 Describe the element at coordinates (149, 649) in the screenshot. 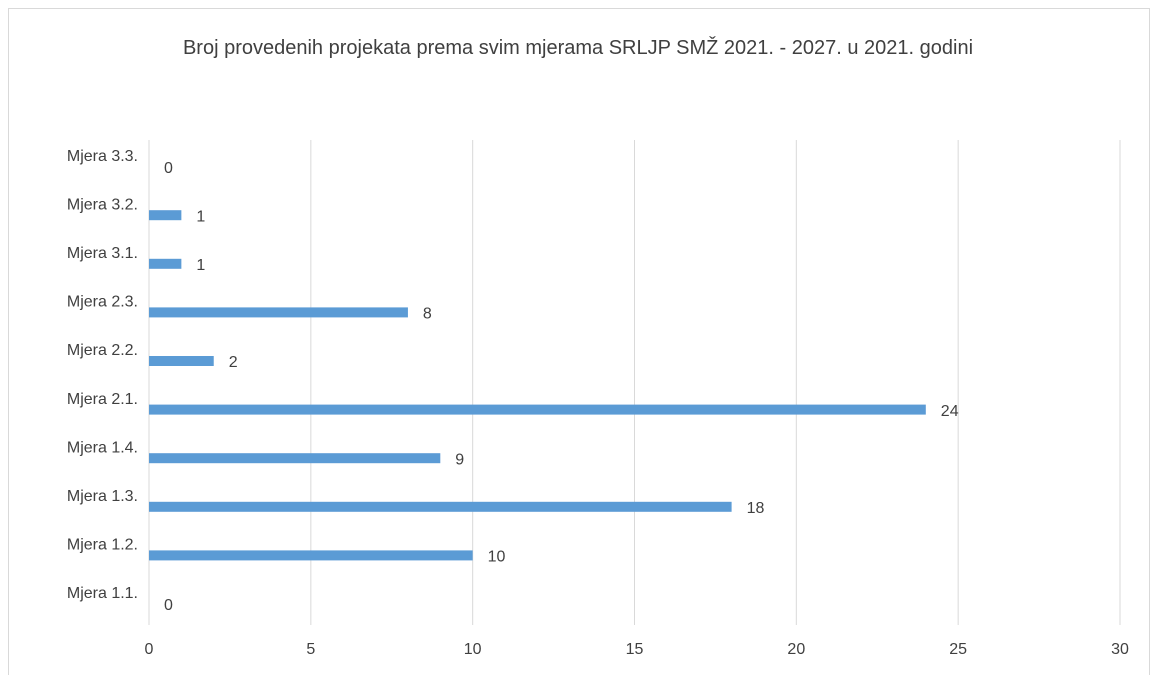

I see `x-tick-label: 0` at that location.